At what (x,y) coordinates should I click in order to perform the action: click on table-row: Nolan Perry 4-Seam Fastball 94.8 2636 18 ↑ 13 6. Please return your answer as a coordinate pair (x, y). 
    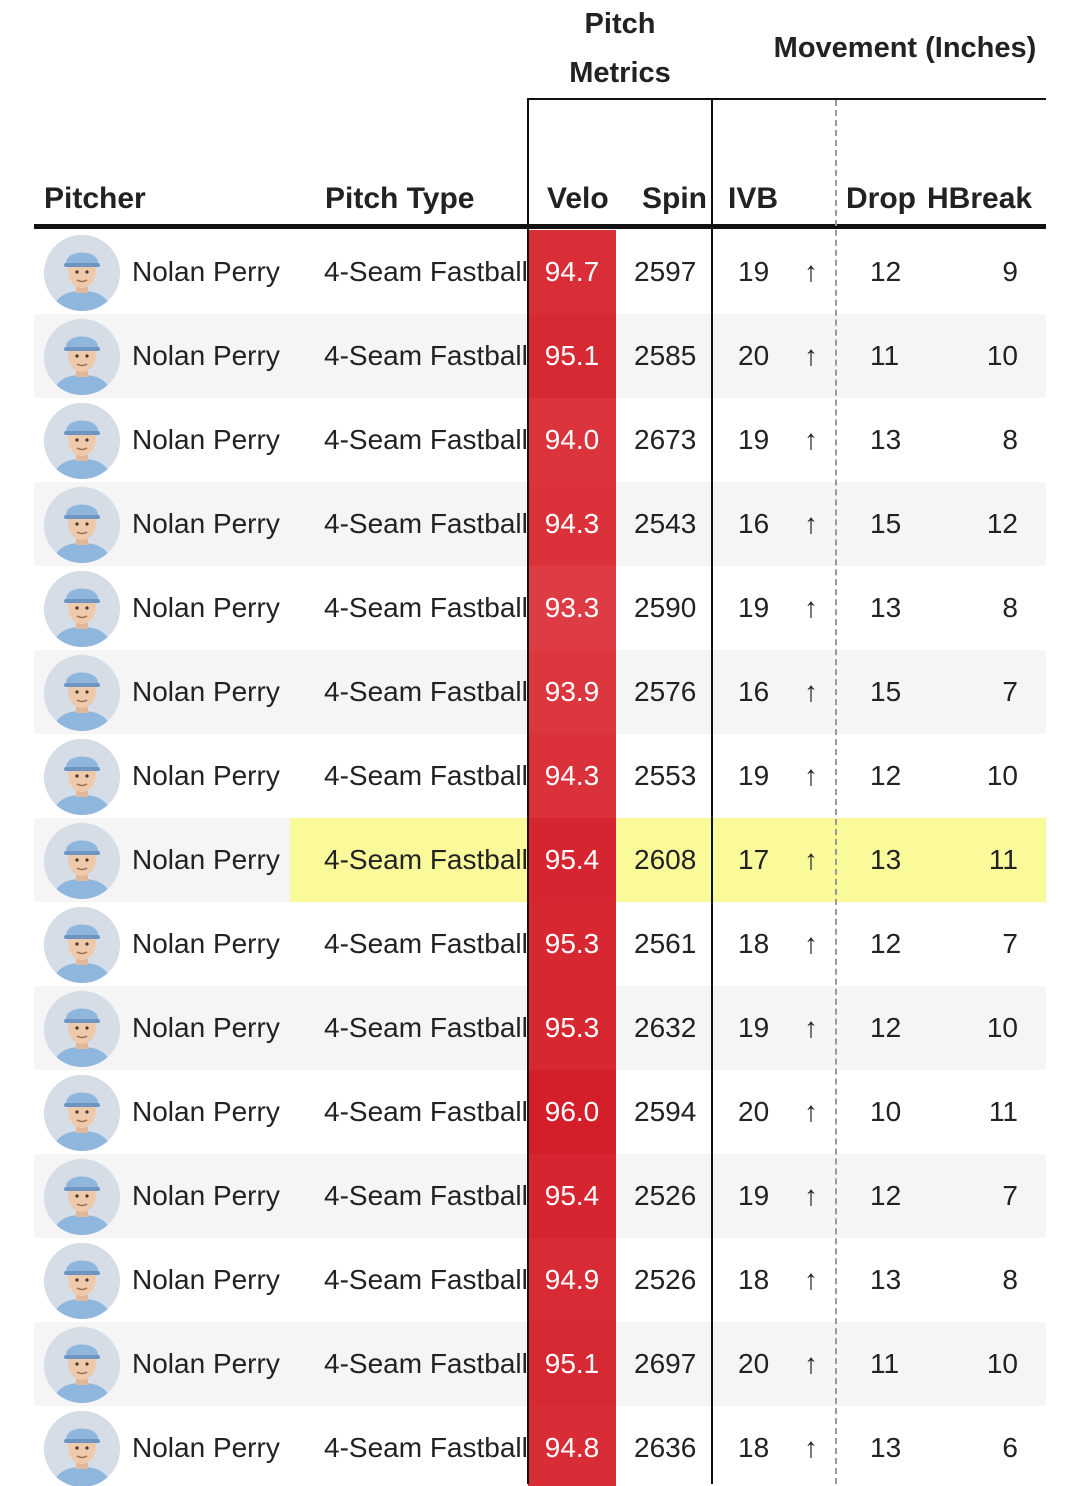
    Looking at the image, I should click on (540, 1446).